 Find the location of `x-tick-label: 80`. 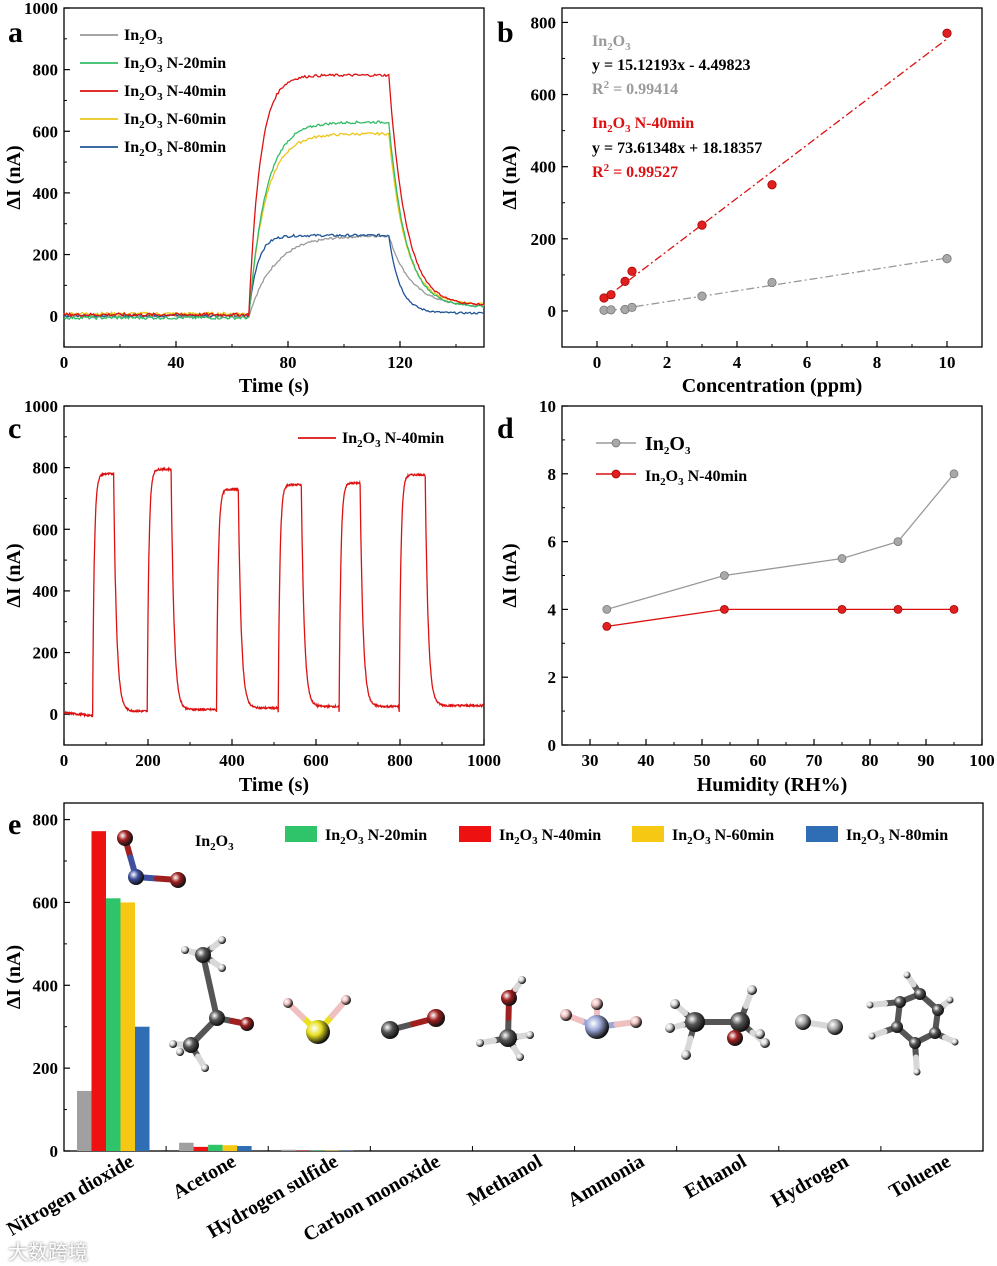

x-tick-label: 80 is located at coordinates (870, 760).